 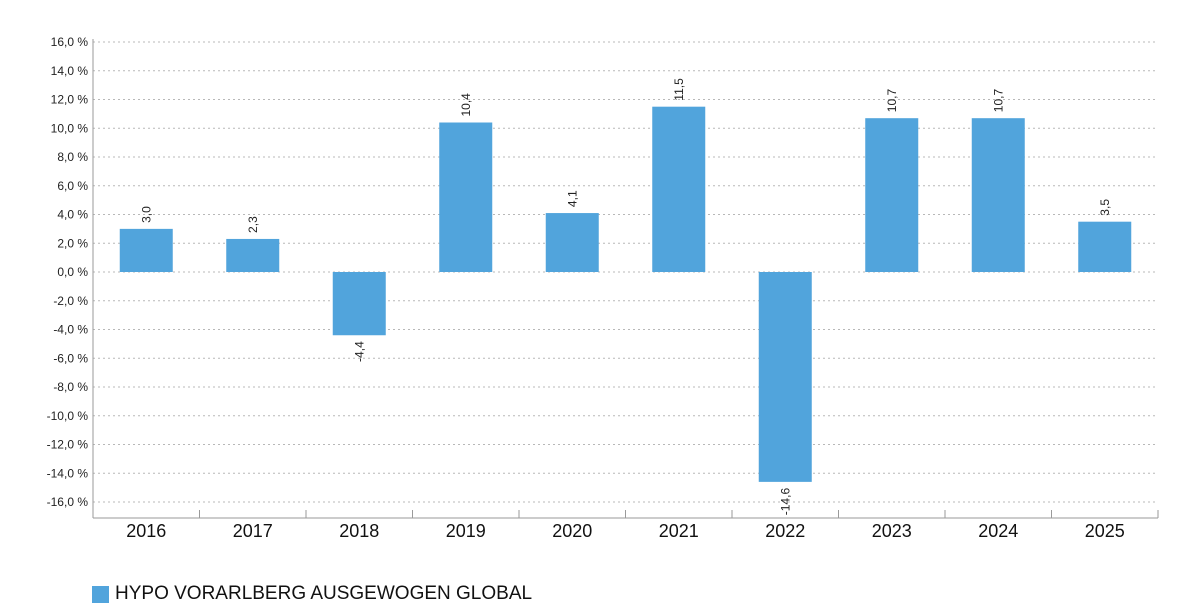 What do you see at coordinates (324, 593) in the screenshot?
I see `legend-label: HYPO VORARLBERG AUSGEWOGEN GLOBAL` at bounding box center [324, 593].